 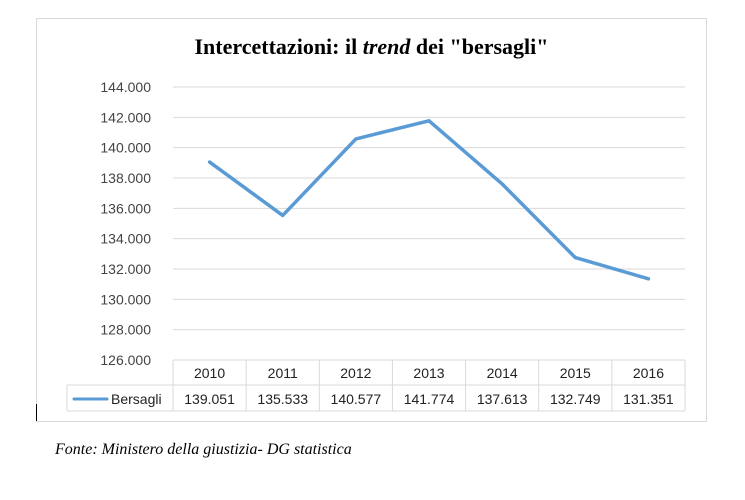 What do you see at coordinates (125, 239) in the screenshot?
I see `y-tick-label-4: 134.000` at bounding box center [125, 239].